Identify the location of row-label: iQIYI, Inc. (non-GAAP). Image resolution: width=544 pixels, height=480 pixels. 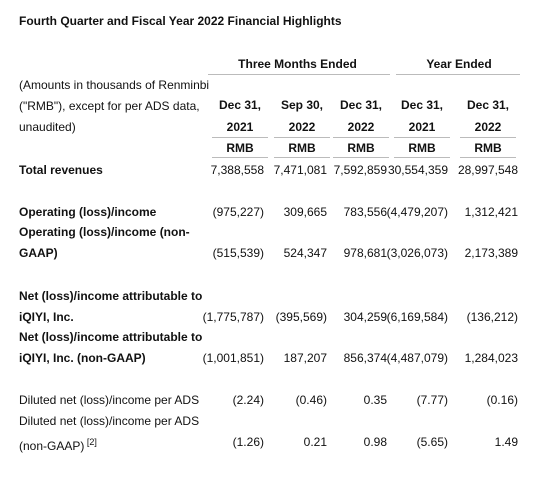
(82, 358).